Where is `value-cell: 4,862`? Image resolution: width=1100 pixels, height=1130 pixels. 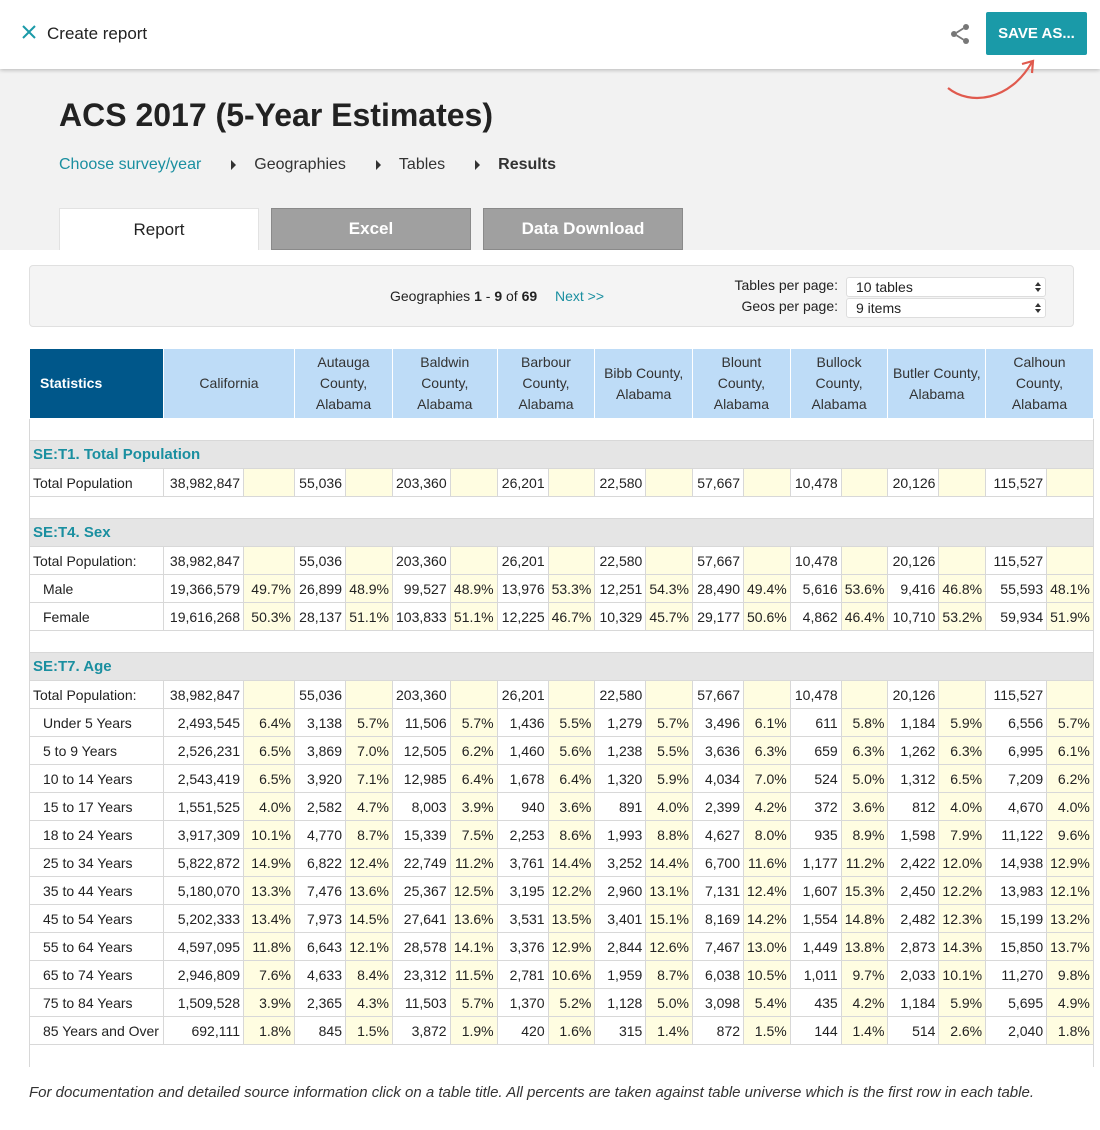
value-cell: 4,862 is located at coordinates (815, 616).